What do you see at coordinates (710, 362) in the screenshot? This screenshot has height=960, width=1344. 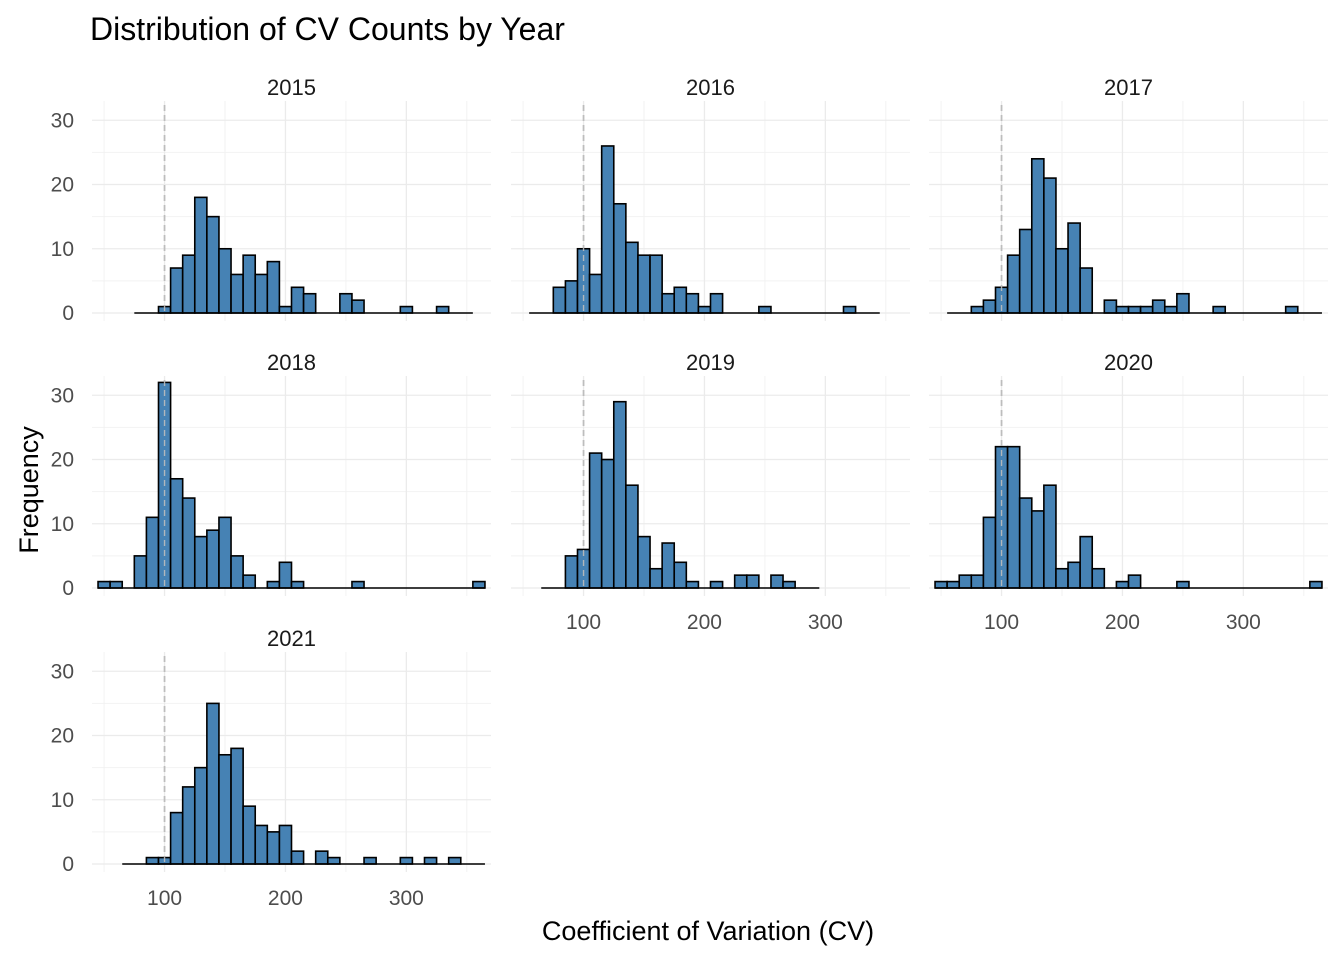 I see `facet-strip-label: 2019` at bounding box center [710, 362].